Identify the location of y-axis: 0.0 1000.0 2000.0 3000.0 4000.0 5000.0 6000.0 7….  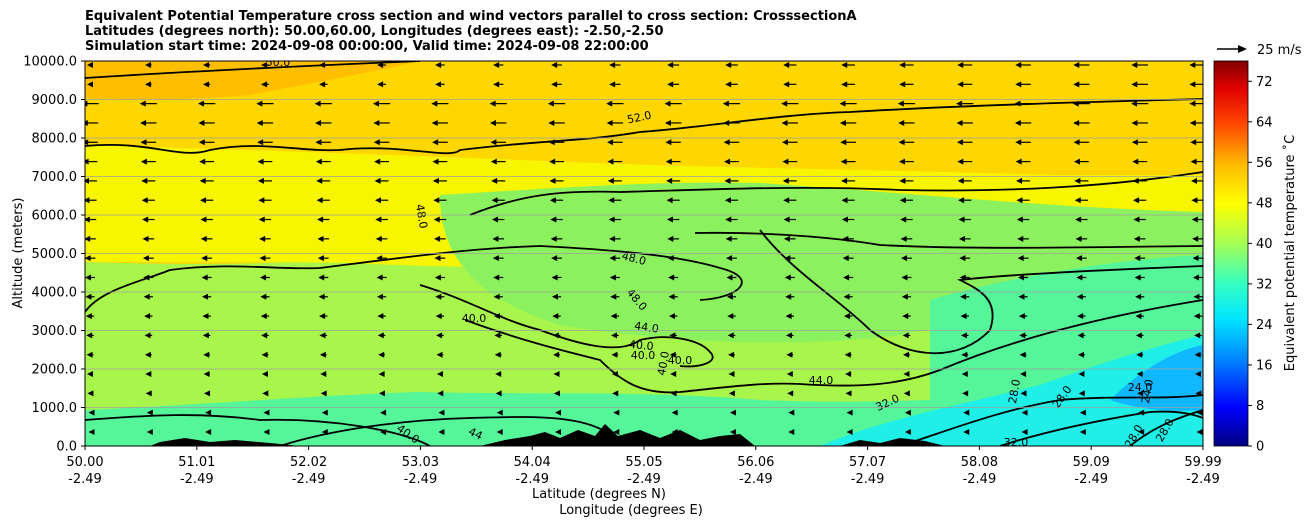
(54, 255).